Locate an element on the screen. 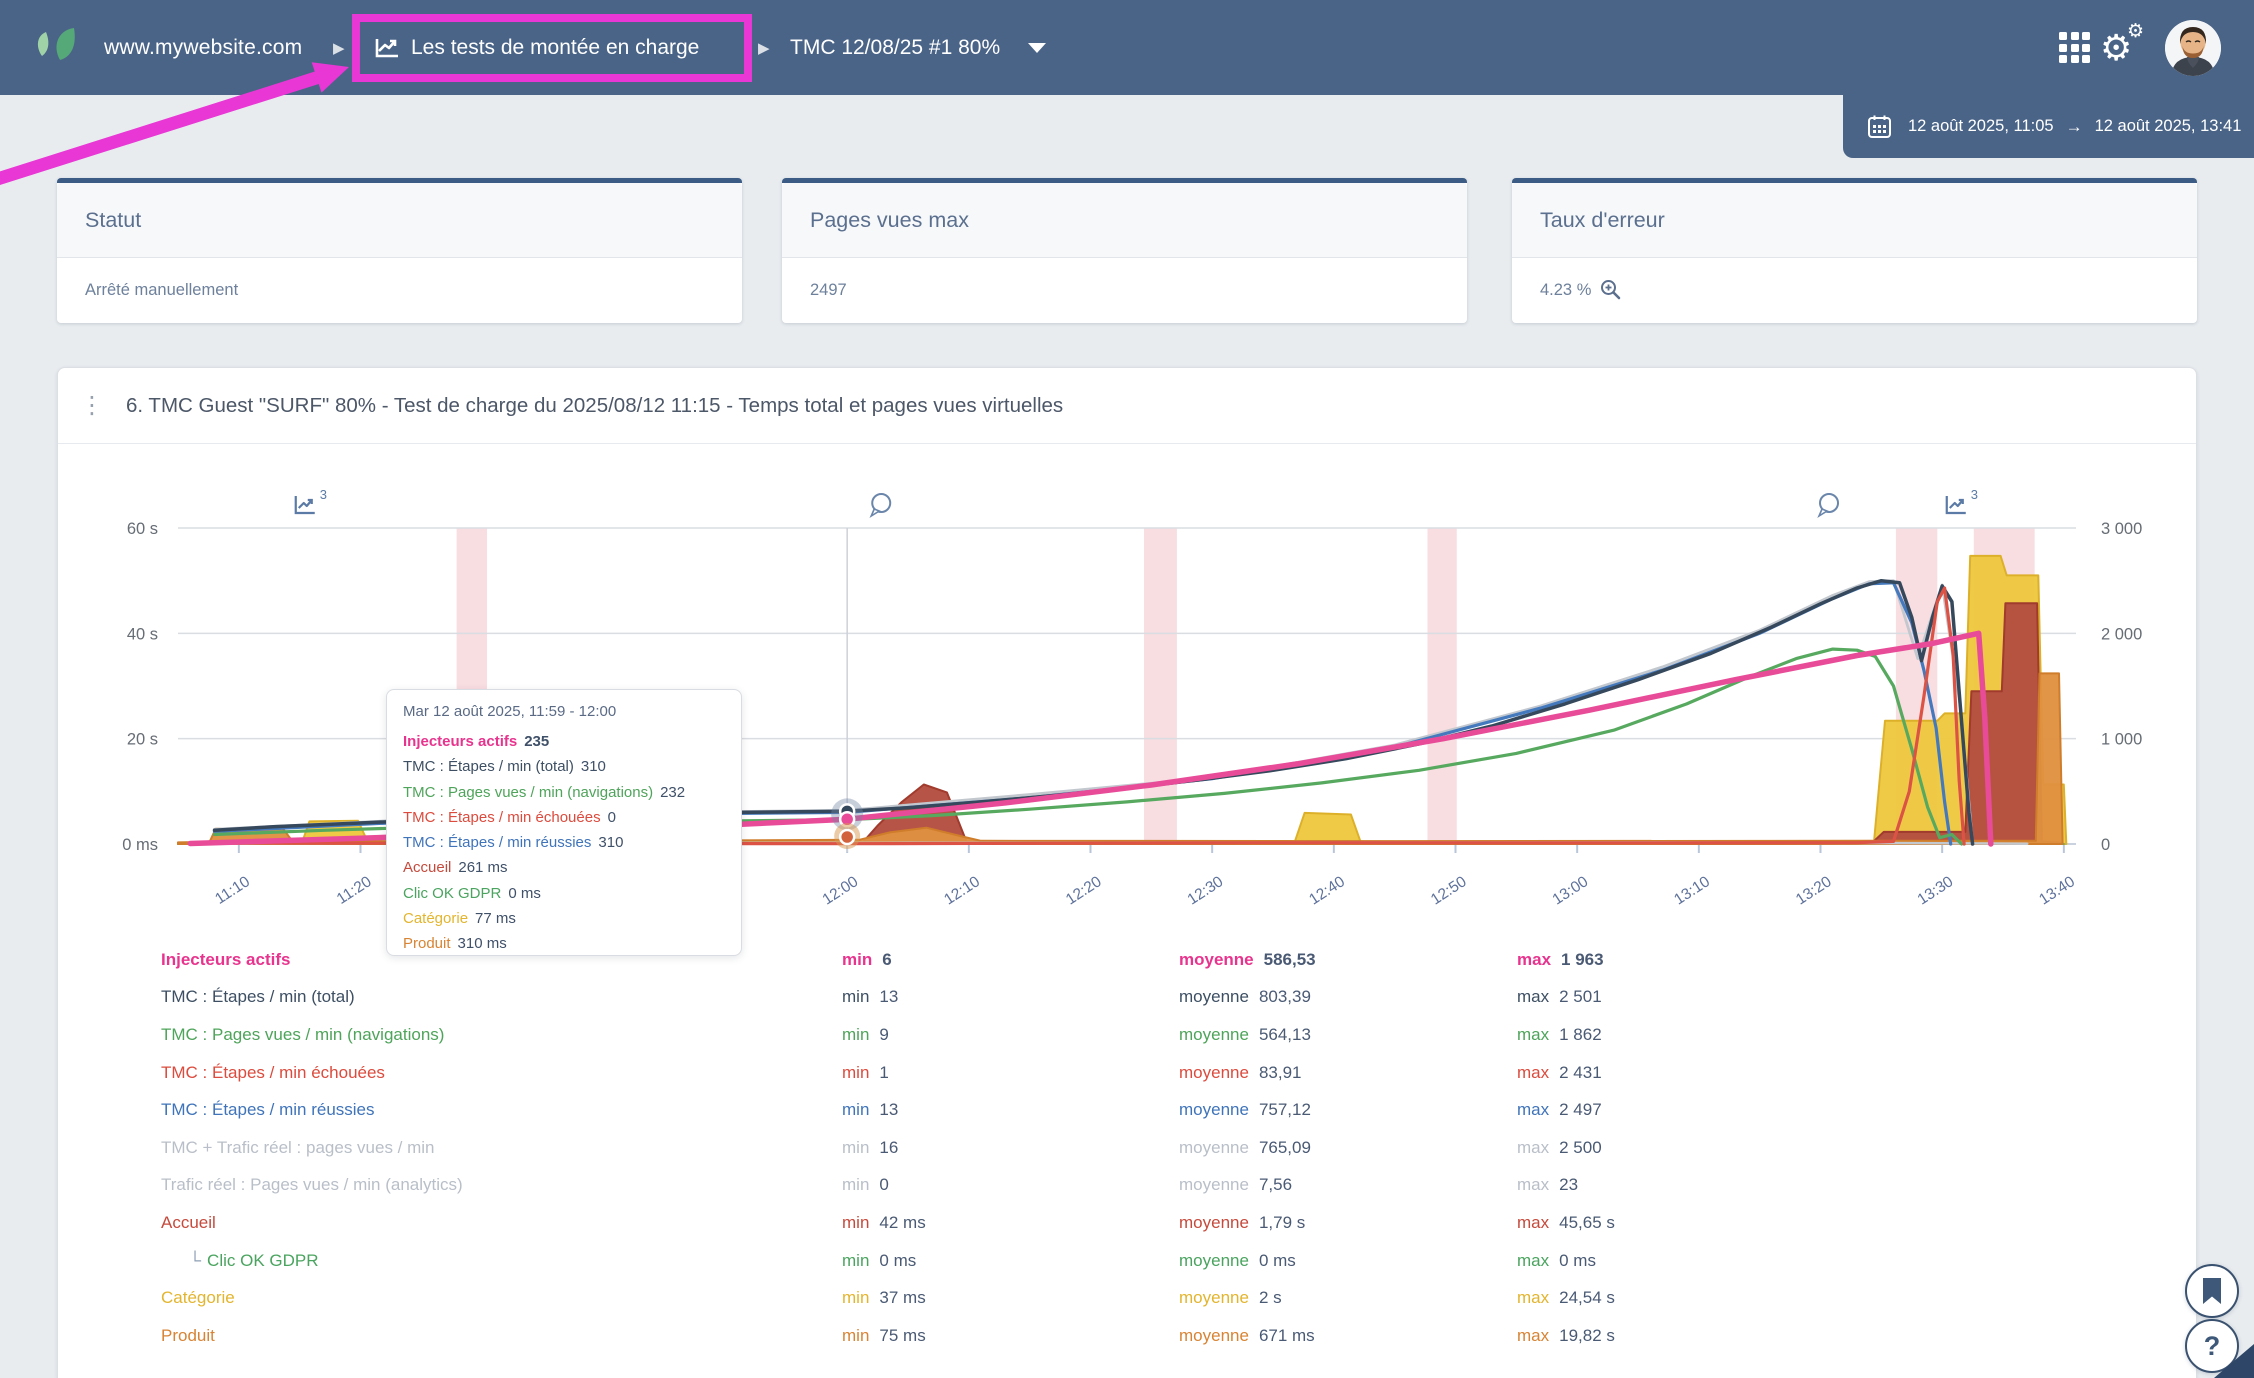 The width and height of the screenshot is (2254, 1378). breadcrumb-chevron-icon: ▶ is located at coordinates (339, 48).